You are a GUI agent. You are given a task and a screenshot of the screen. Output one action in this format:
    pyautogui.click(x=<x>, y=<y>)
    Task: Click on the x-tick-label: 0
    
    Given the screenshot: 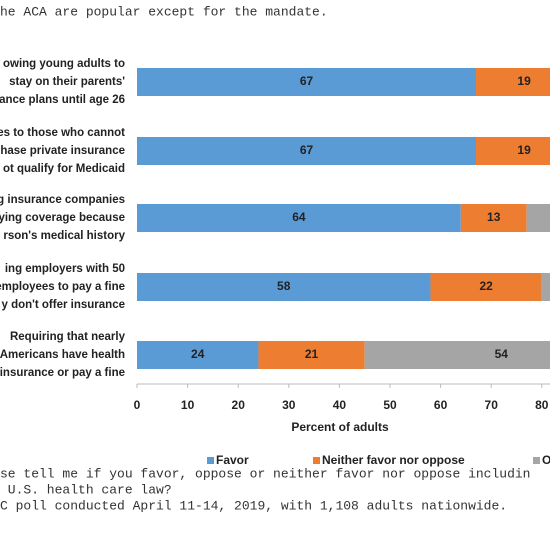 What is the action you would take?
    pyautogui.click(x=137, y=405)
    